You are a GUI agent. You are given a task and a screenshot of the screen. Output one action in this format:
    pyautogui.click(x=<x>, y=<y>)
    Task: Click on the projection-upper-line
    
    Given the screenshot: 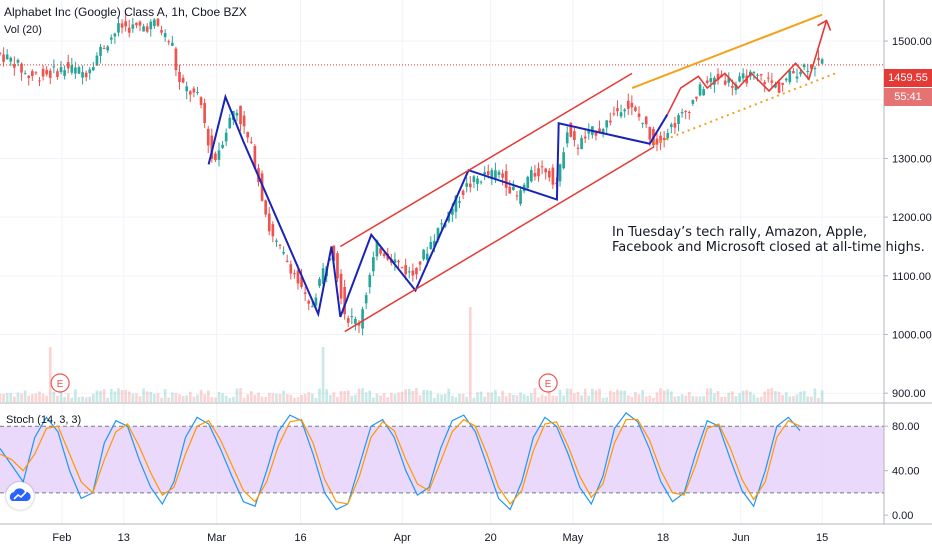 What is the action you would take?
    pyautogui.click(x=727, y=51)
    